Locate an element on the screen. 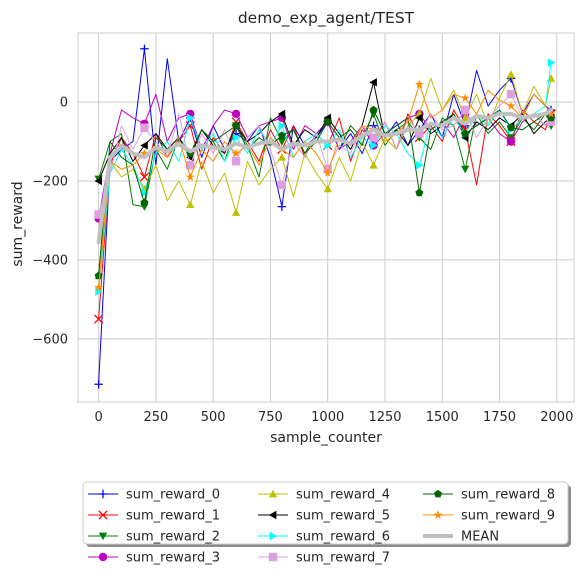  y-tick-label: −200 is located at coordinates (50, 181).